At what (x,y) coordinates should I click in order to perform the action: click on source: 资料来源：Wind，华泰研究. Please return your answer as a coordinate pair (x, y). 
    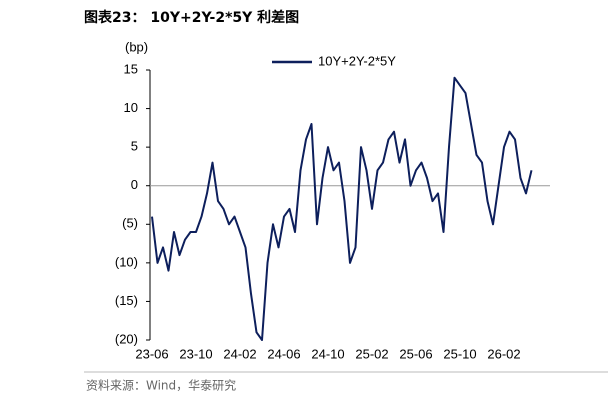
    Looking at the image, I should click on (161, 385).